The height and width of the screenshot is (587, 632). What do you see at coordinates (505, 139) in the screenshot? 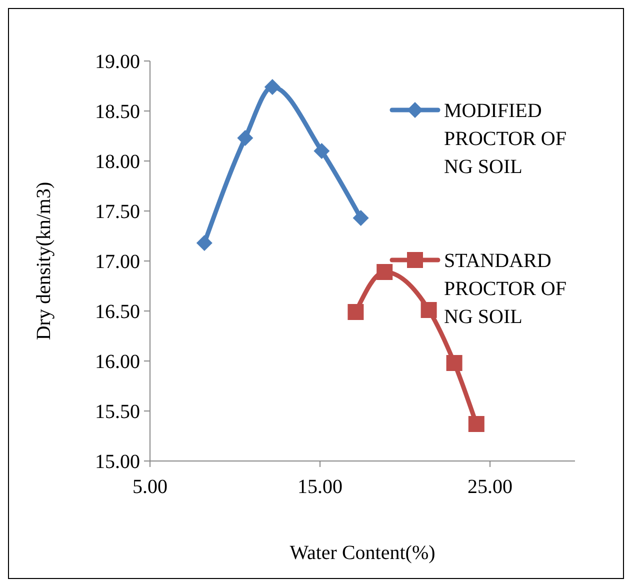
I see `legend-label: MODIFIED PROCTOR OF NG SOIL` at bounding box center [505, 139].